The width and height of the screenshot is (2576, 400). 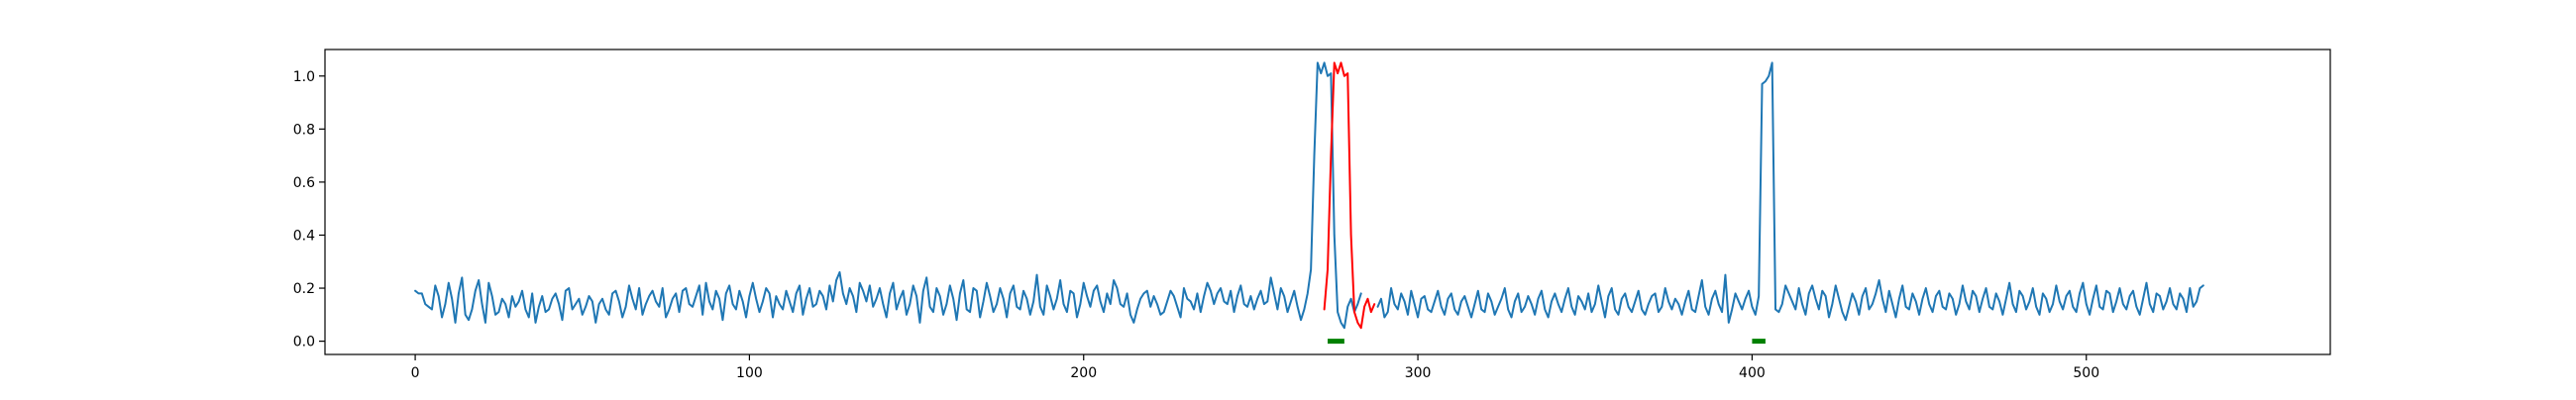 What do you see at coordinates (749, 373) in the screenshot?
I see `x-tick-label-1: 100` at bounding box center [749, 373].